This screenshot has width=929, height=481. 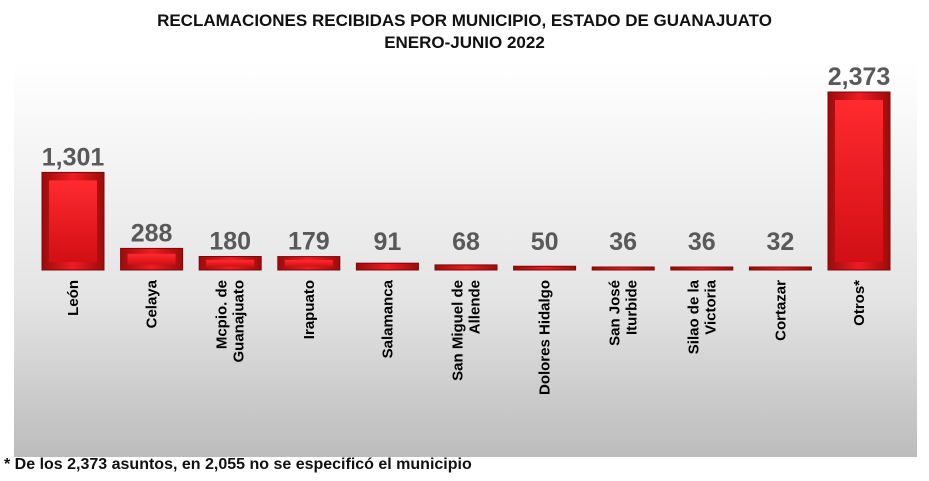 What do you see at coordinates (73, 298) in the screenshot?
I see `category-label-leon: León` at bounding box center [73, 298].